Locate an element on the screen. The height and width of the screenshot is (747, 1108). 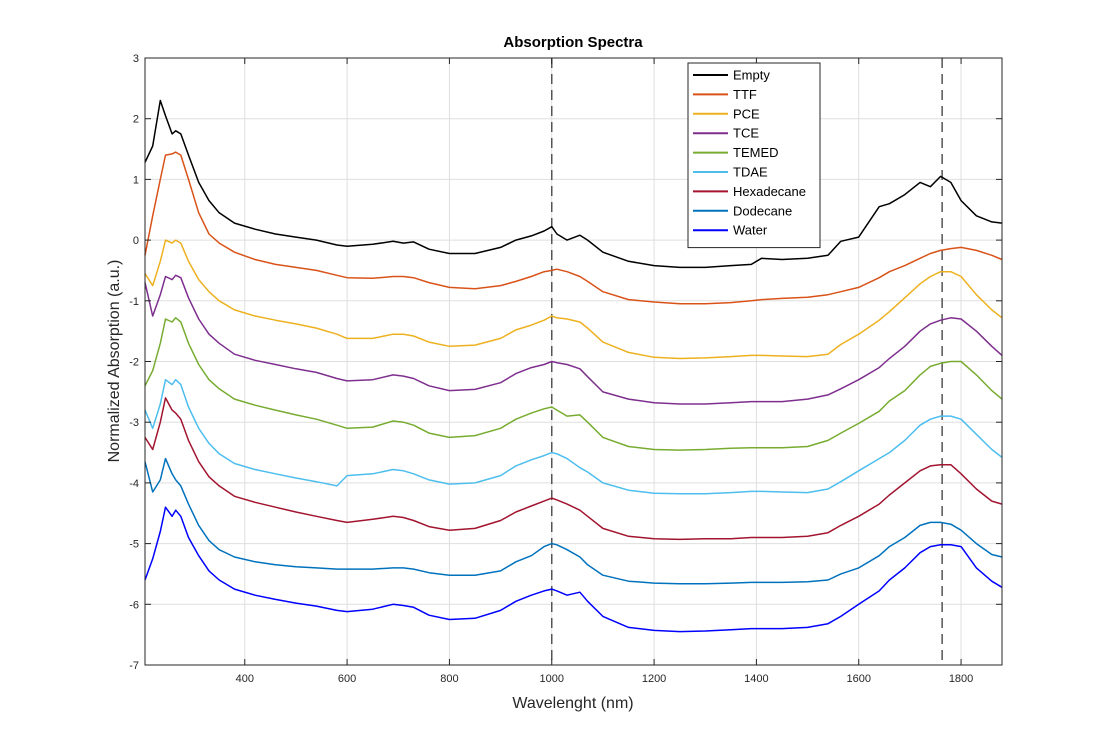
y-tick-label: -1 is located at coordinates (134, 302).